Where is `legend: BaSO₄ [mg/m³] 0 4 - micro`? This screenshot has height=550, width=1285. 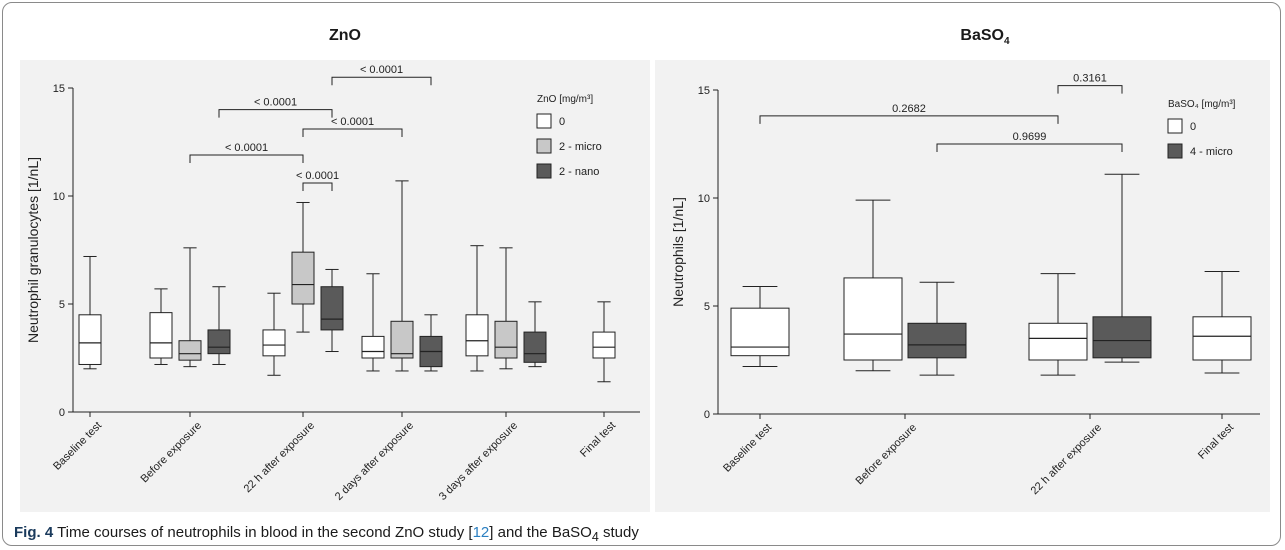
legend: BaSO₄ [mg/m³] 0 4 - micro is located at coordinates (1201, 129).